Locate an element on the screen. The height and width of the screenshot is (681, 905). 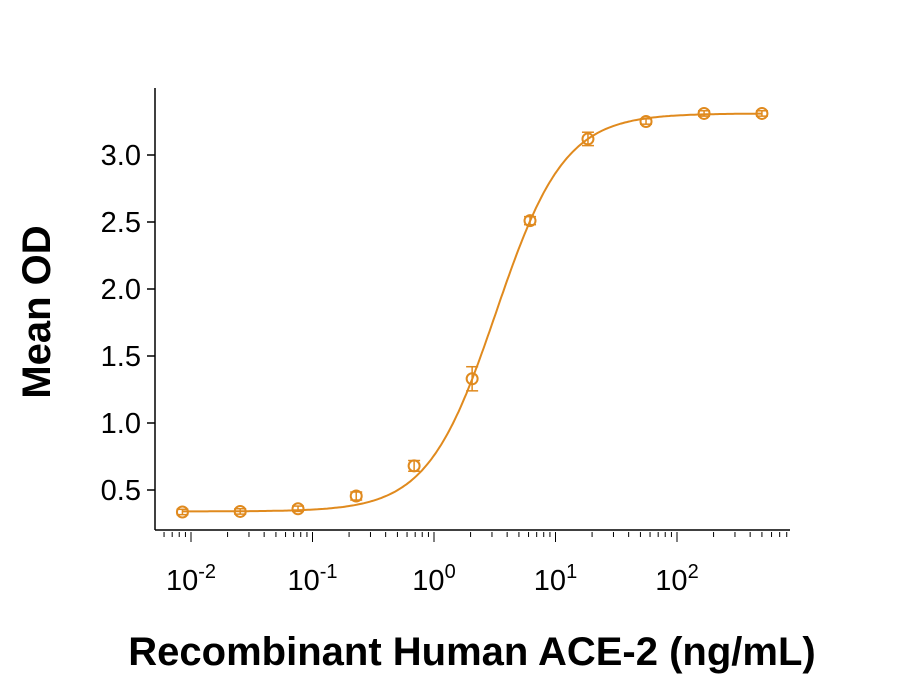
x-tick-label: 10⁰ is located at coordinates (433, 579).